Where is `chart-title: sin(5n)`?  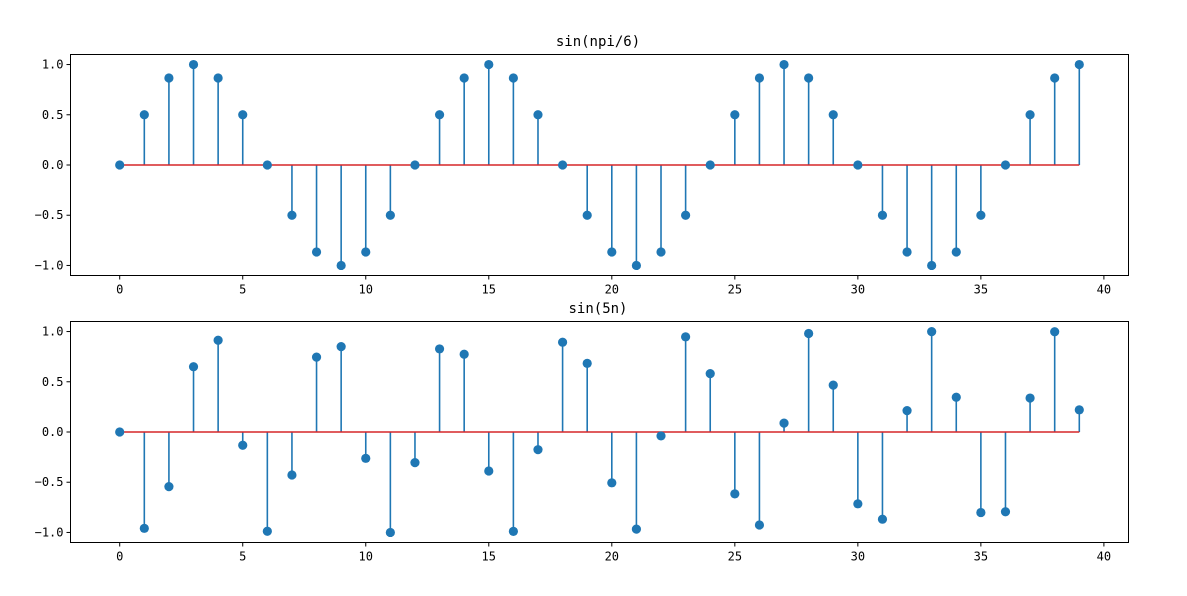
chart-title: sin(5n) is located at coordinates (597, 309).